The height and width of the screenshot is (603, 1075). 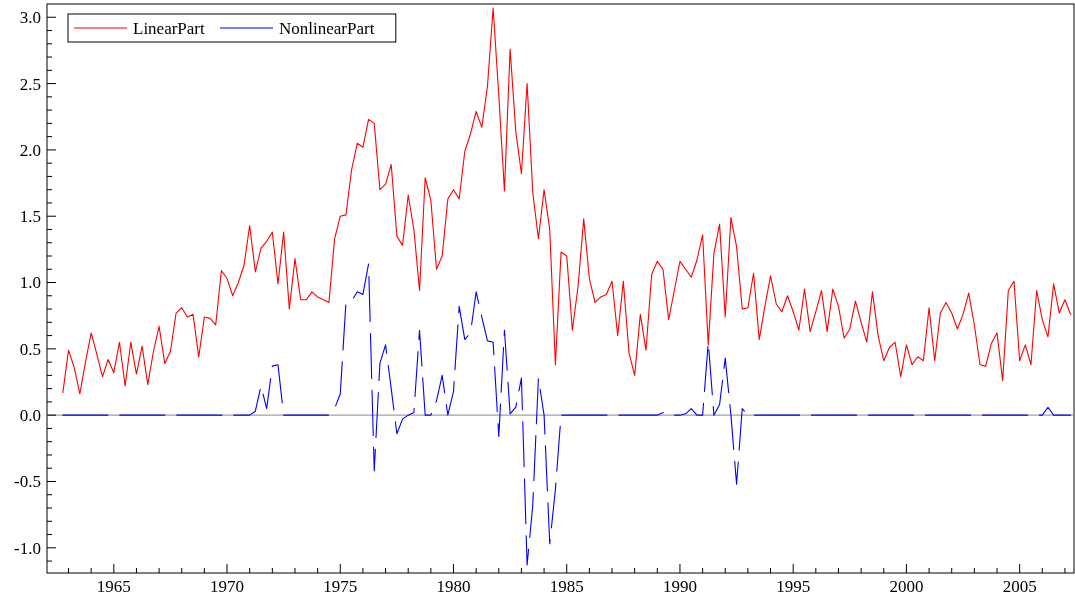 I want to click on y-tick-label: -1.0, so click(x=27, y=548).